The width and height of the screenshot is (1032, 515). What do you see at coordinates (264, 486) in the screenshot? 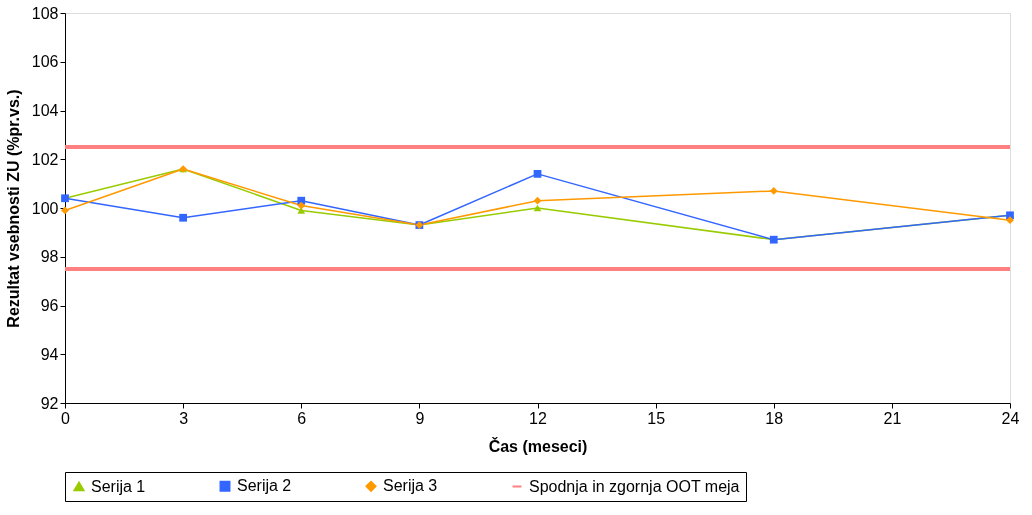
I see `legend-label: Serija 2` at bounding box center [264, 486].